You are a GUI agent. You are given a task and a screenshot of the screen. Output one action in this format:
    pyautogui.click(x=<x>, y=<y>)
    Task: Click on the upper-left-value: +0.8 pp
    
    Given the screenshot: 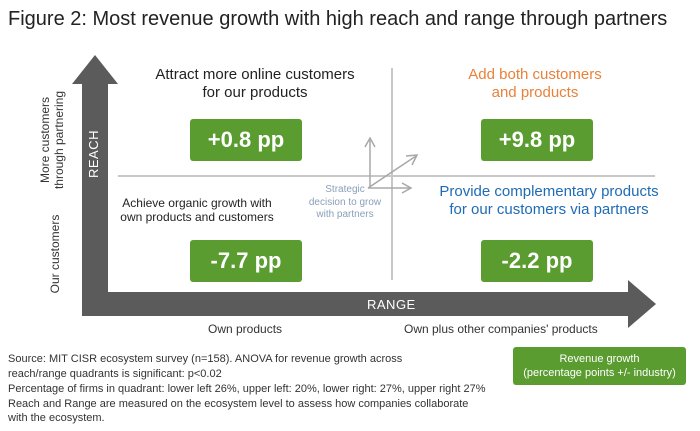 What is the action you would take?
    pyautogui.click(x=246, y=140)
    